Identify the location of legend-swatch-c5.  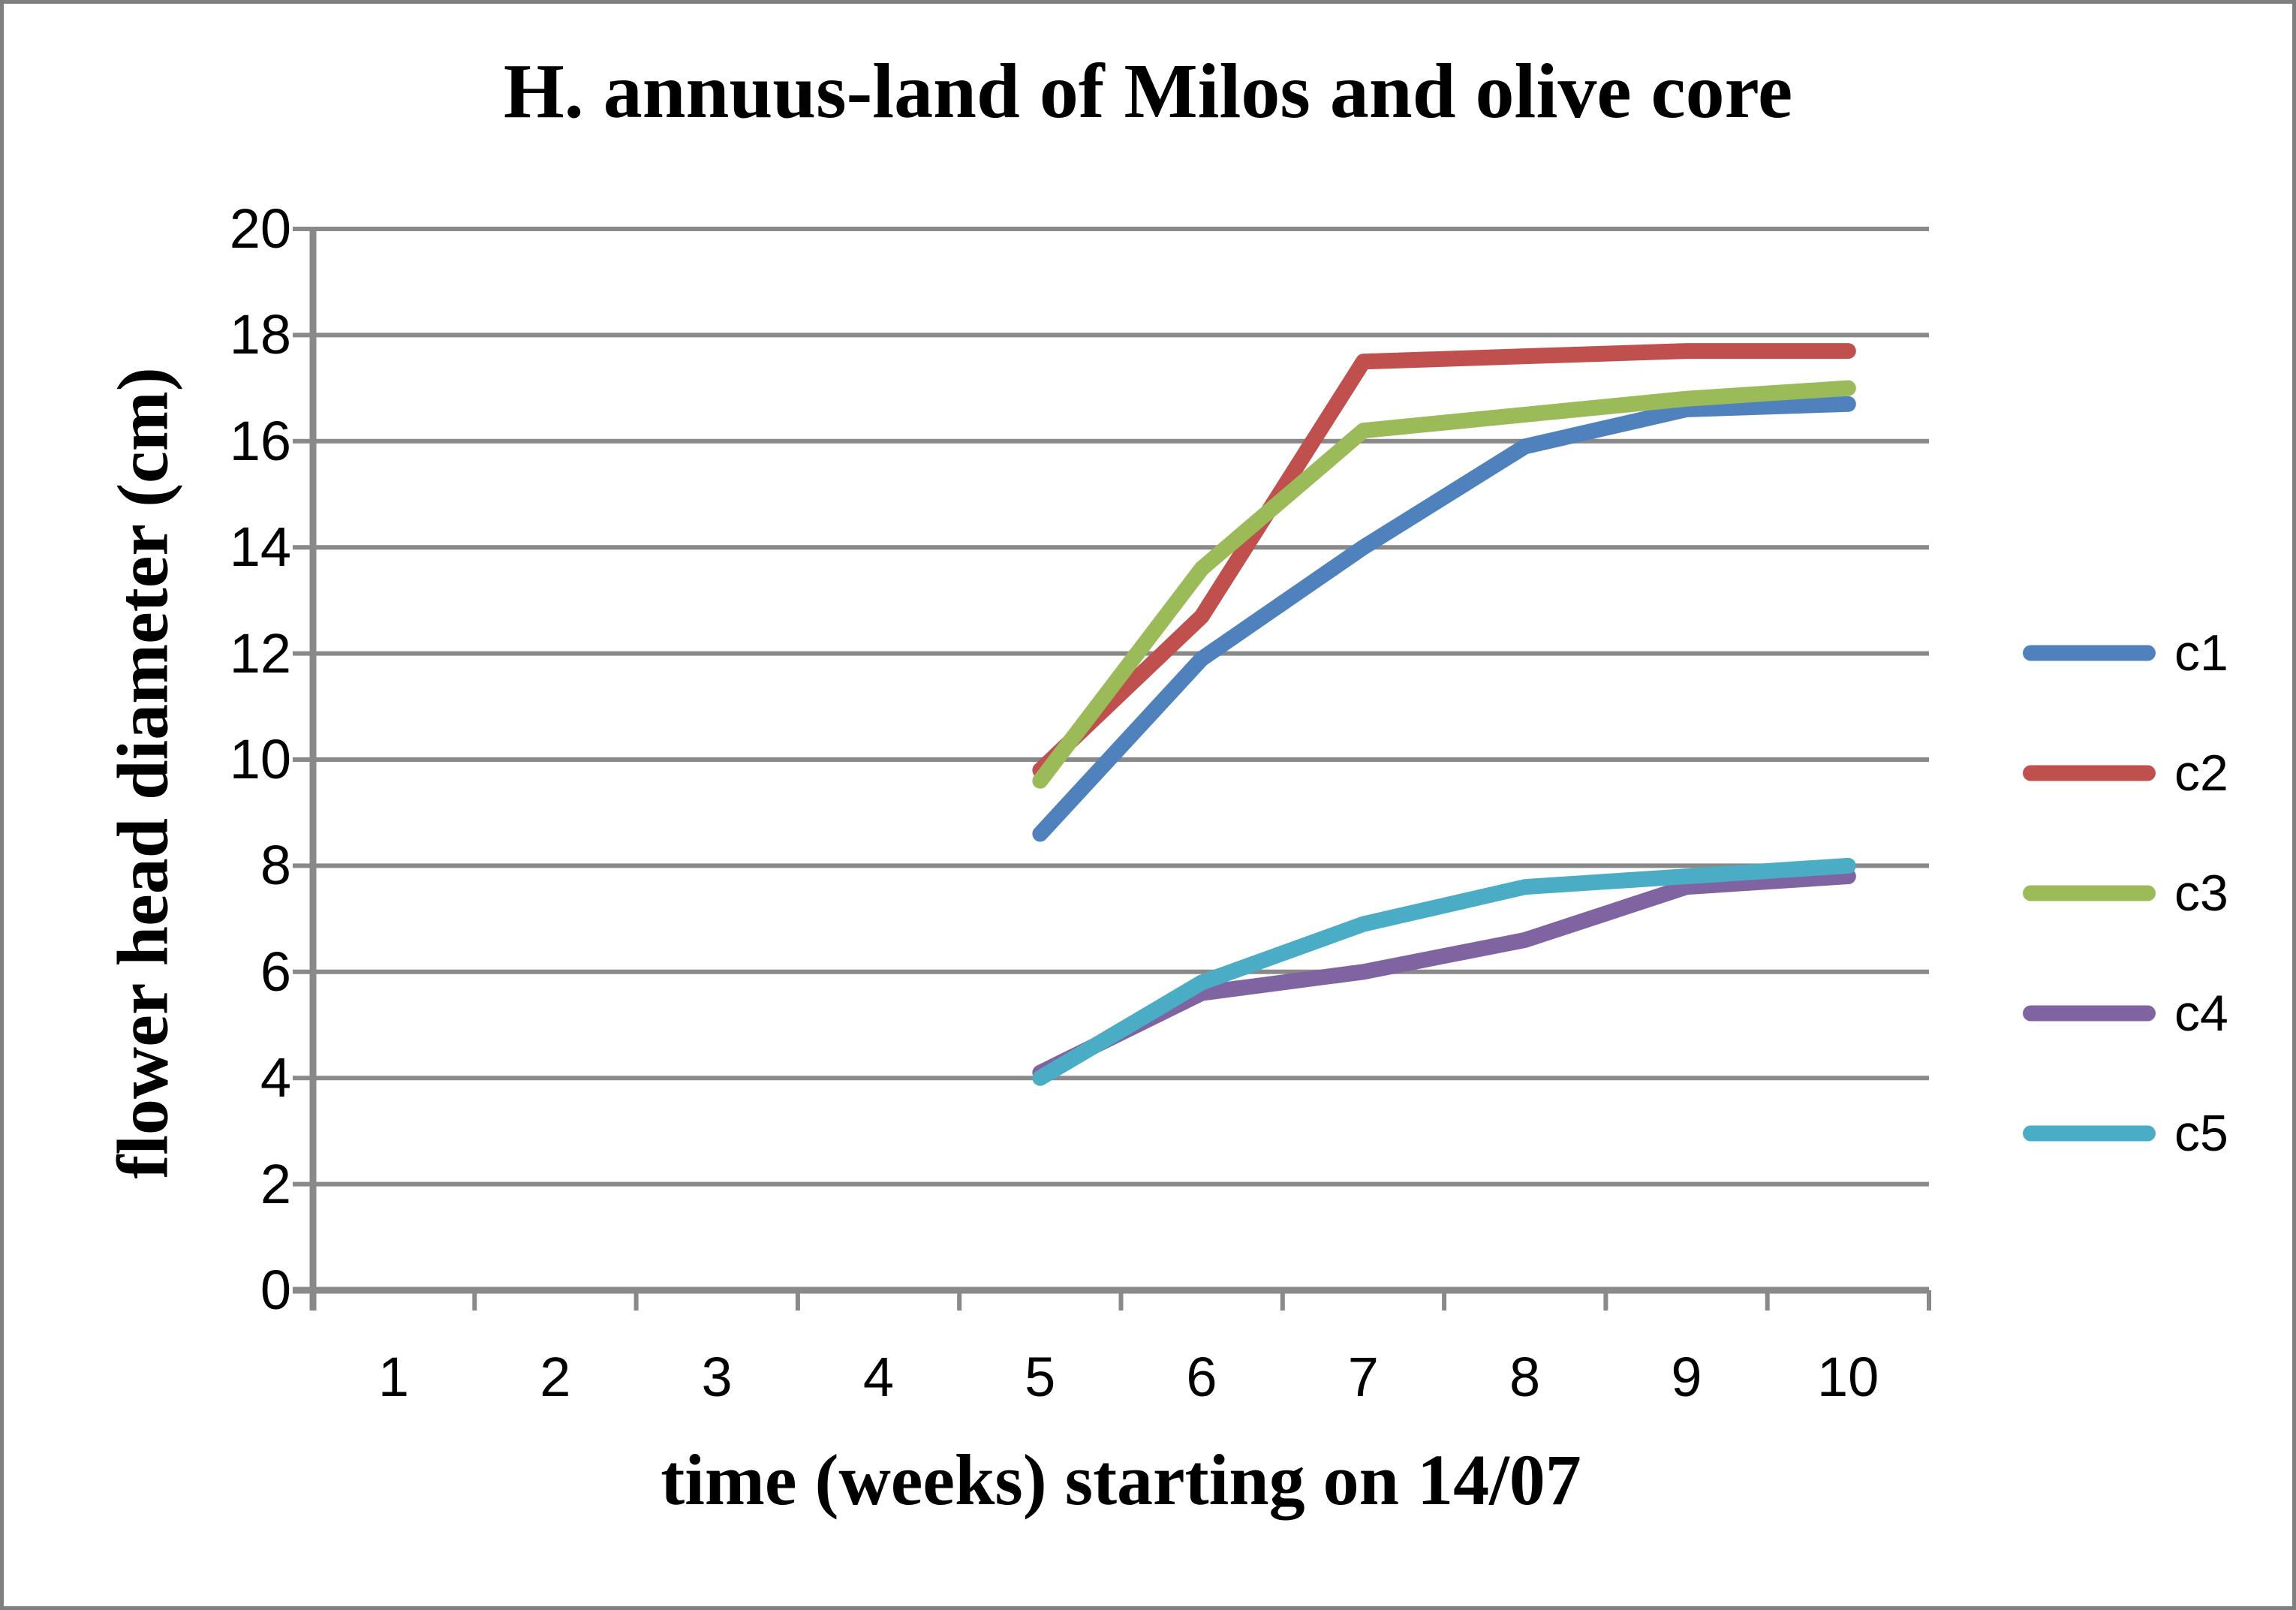
(2089, 1133).